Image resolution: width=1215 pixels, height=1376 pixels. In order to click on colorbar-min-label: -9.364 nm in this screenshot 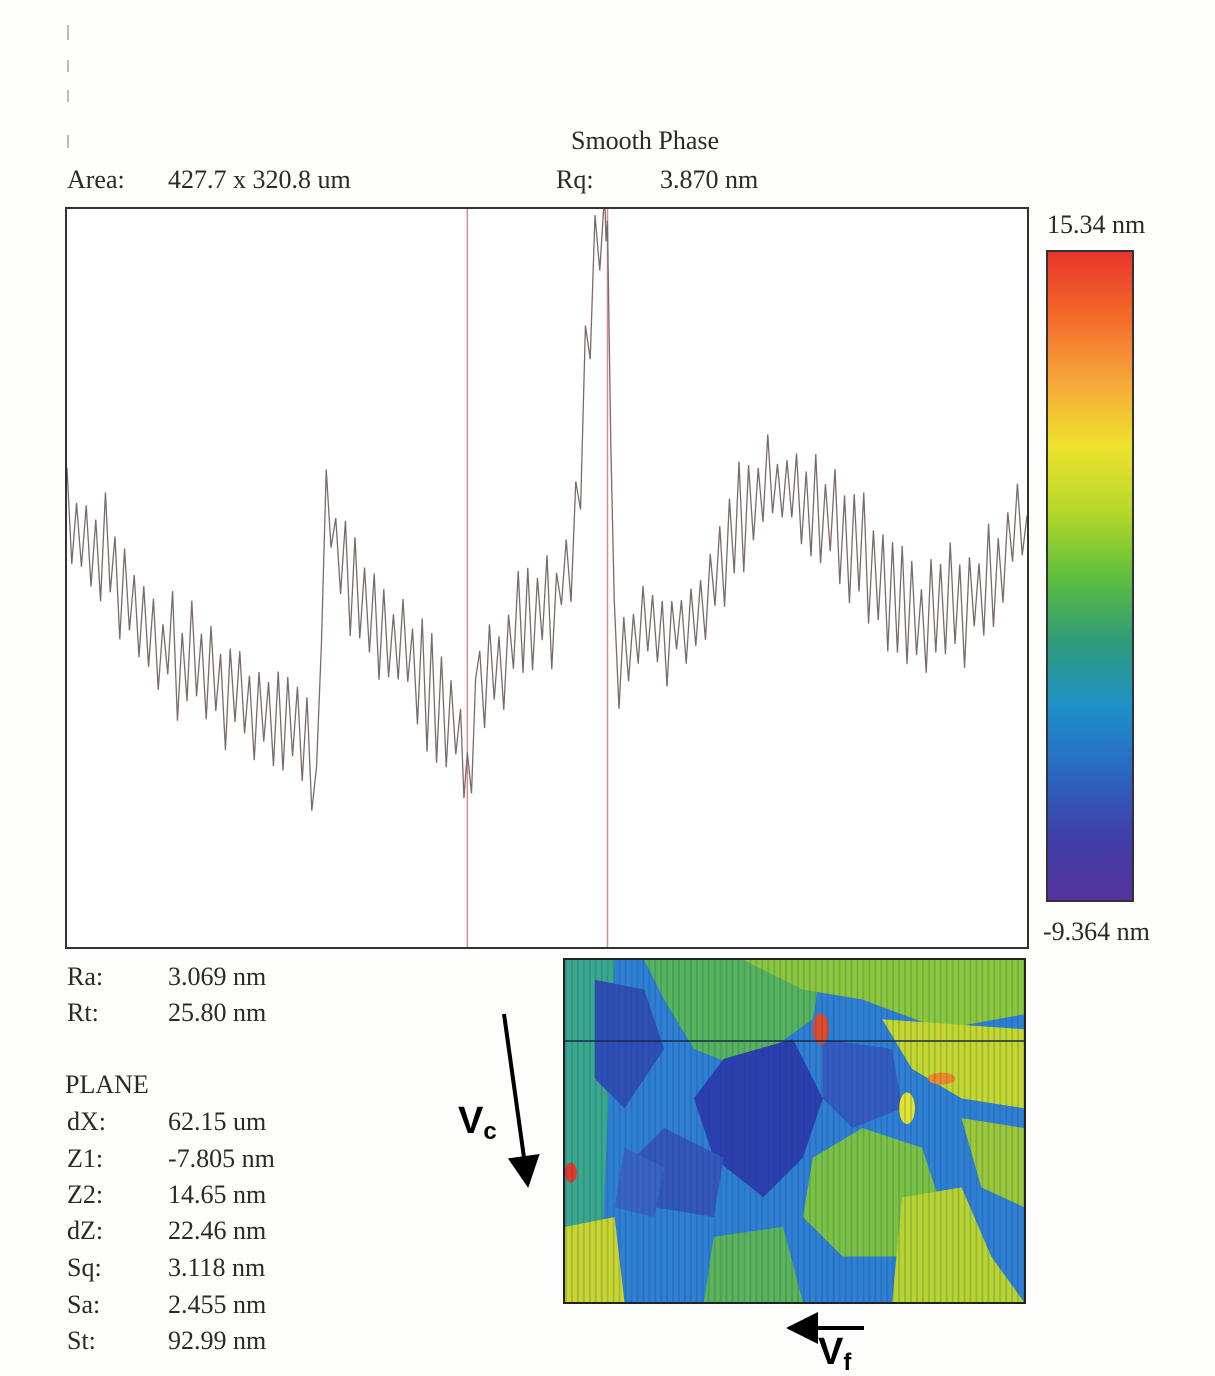, I will do `click(1096, 931)`.